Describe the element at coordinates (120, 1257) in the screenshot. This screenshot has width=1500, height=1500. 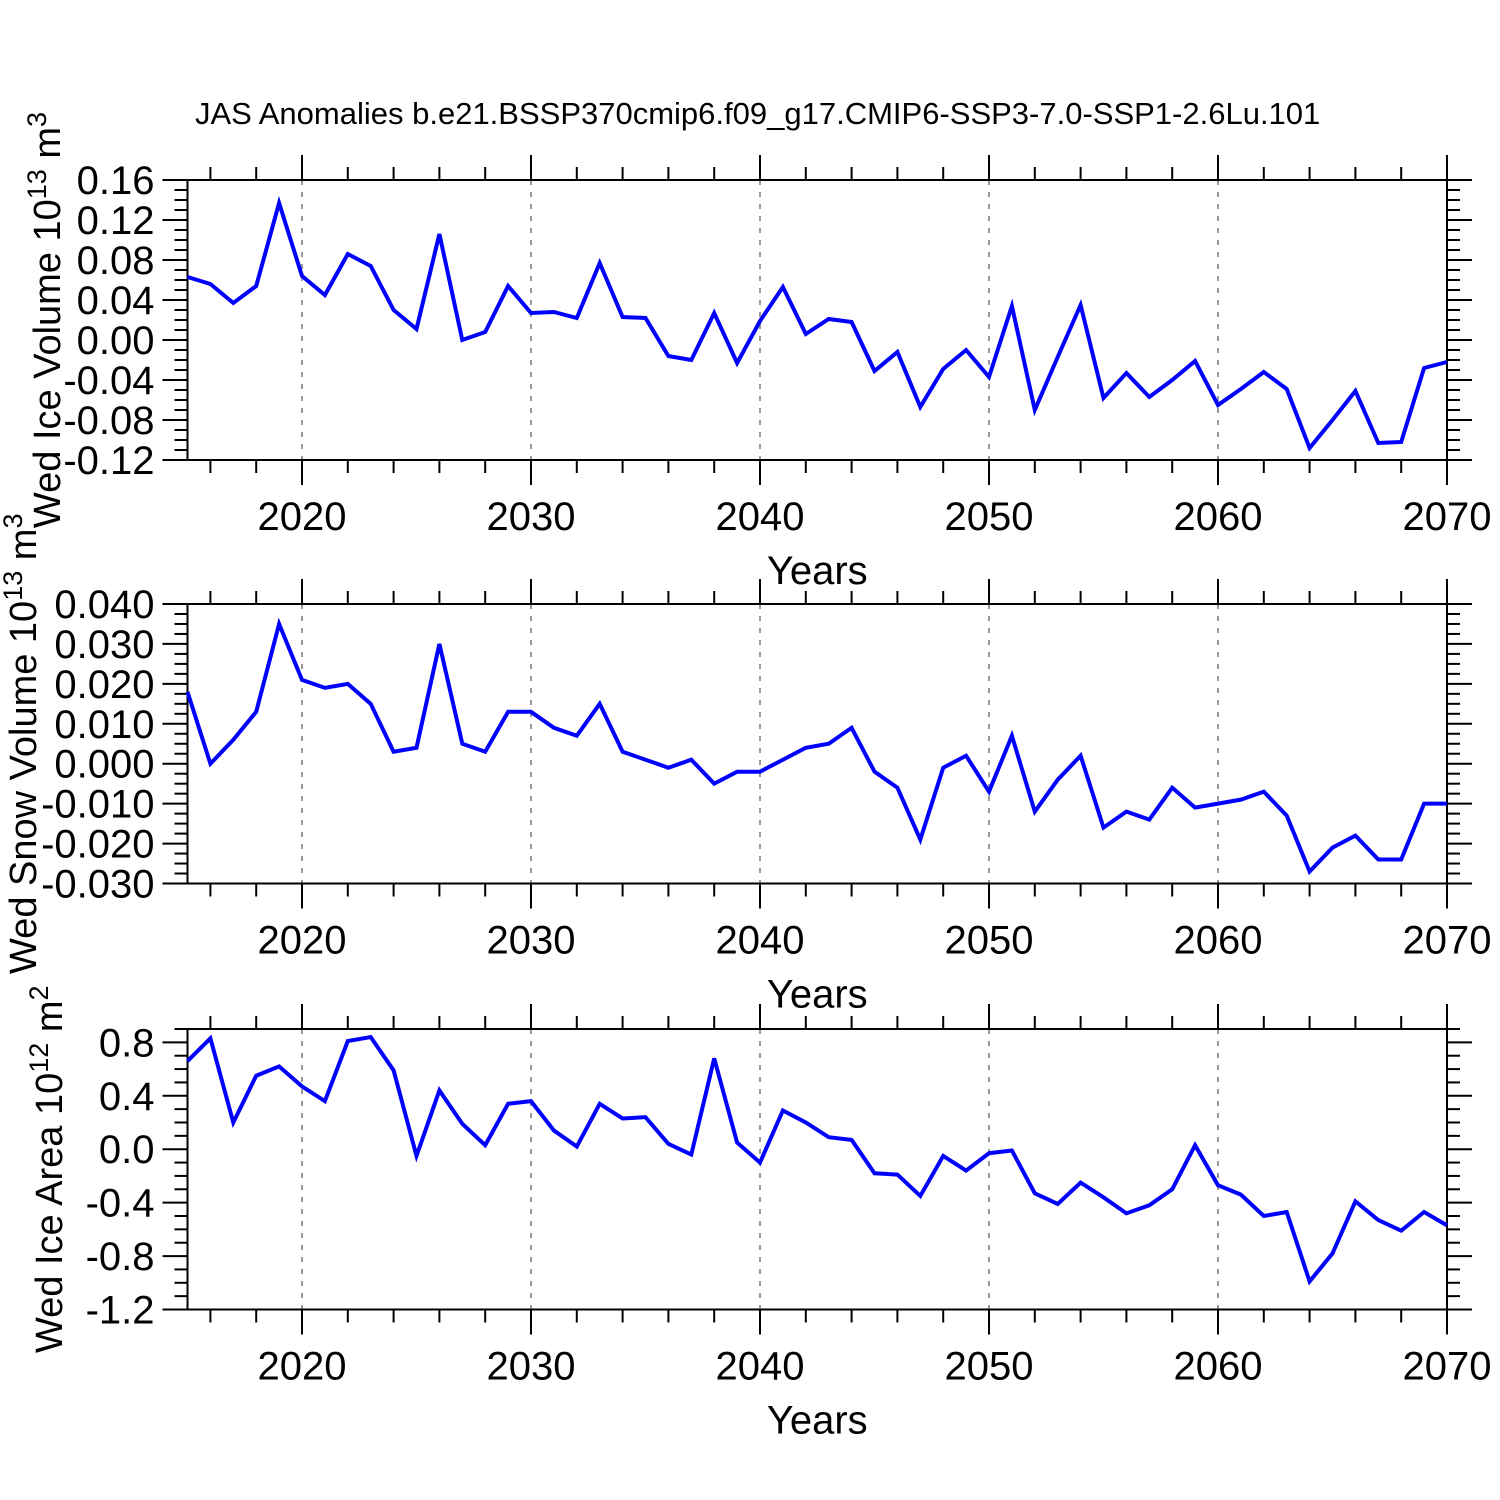
I see `y-tick-label: -0.8` at that location.